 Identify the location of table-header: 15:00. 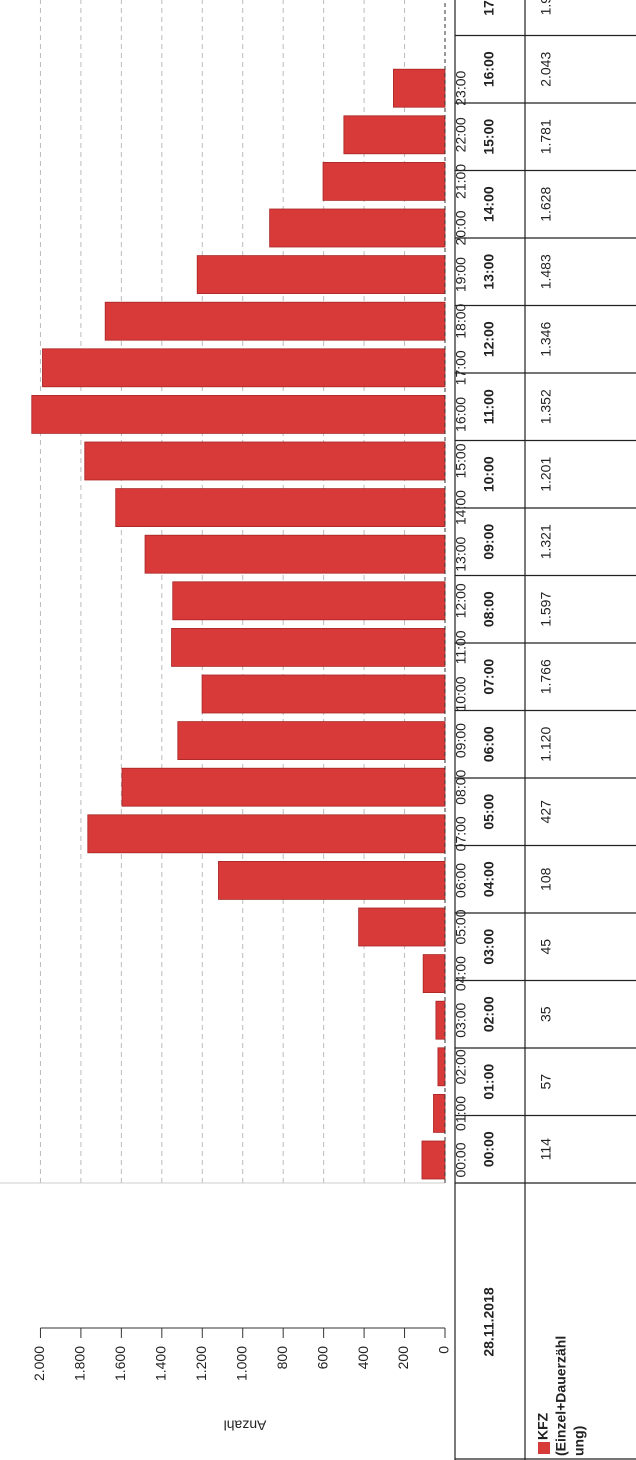
(489, 137).